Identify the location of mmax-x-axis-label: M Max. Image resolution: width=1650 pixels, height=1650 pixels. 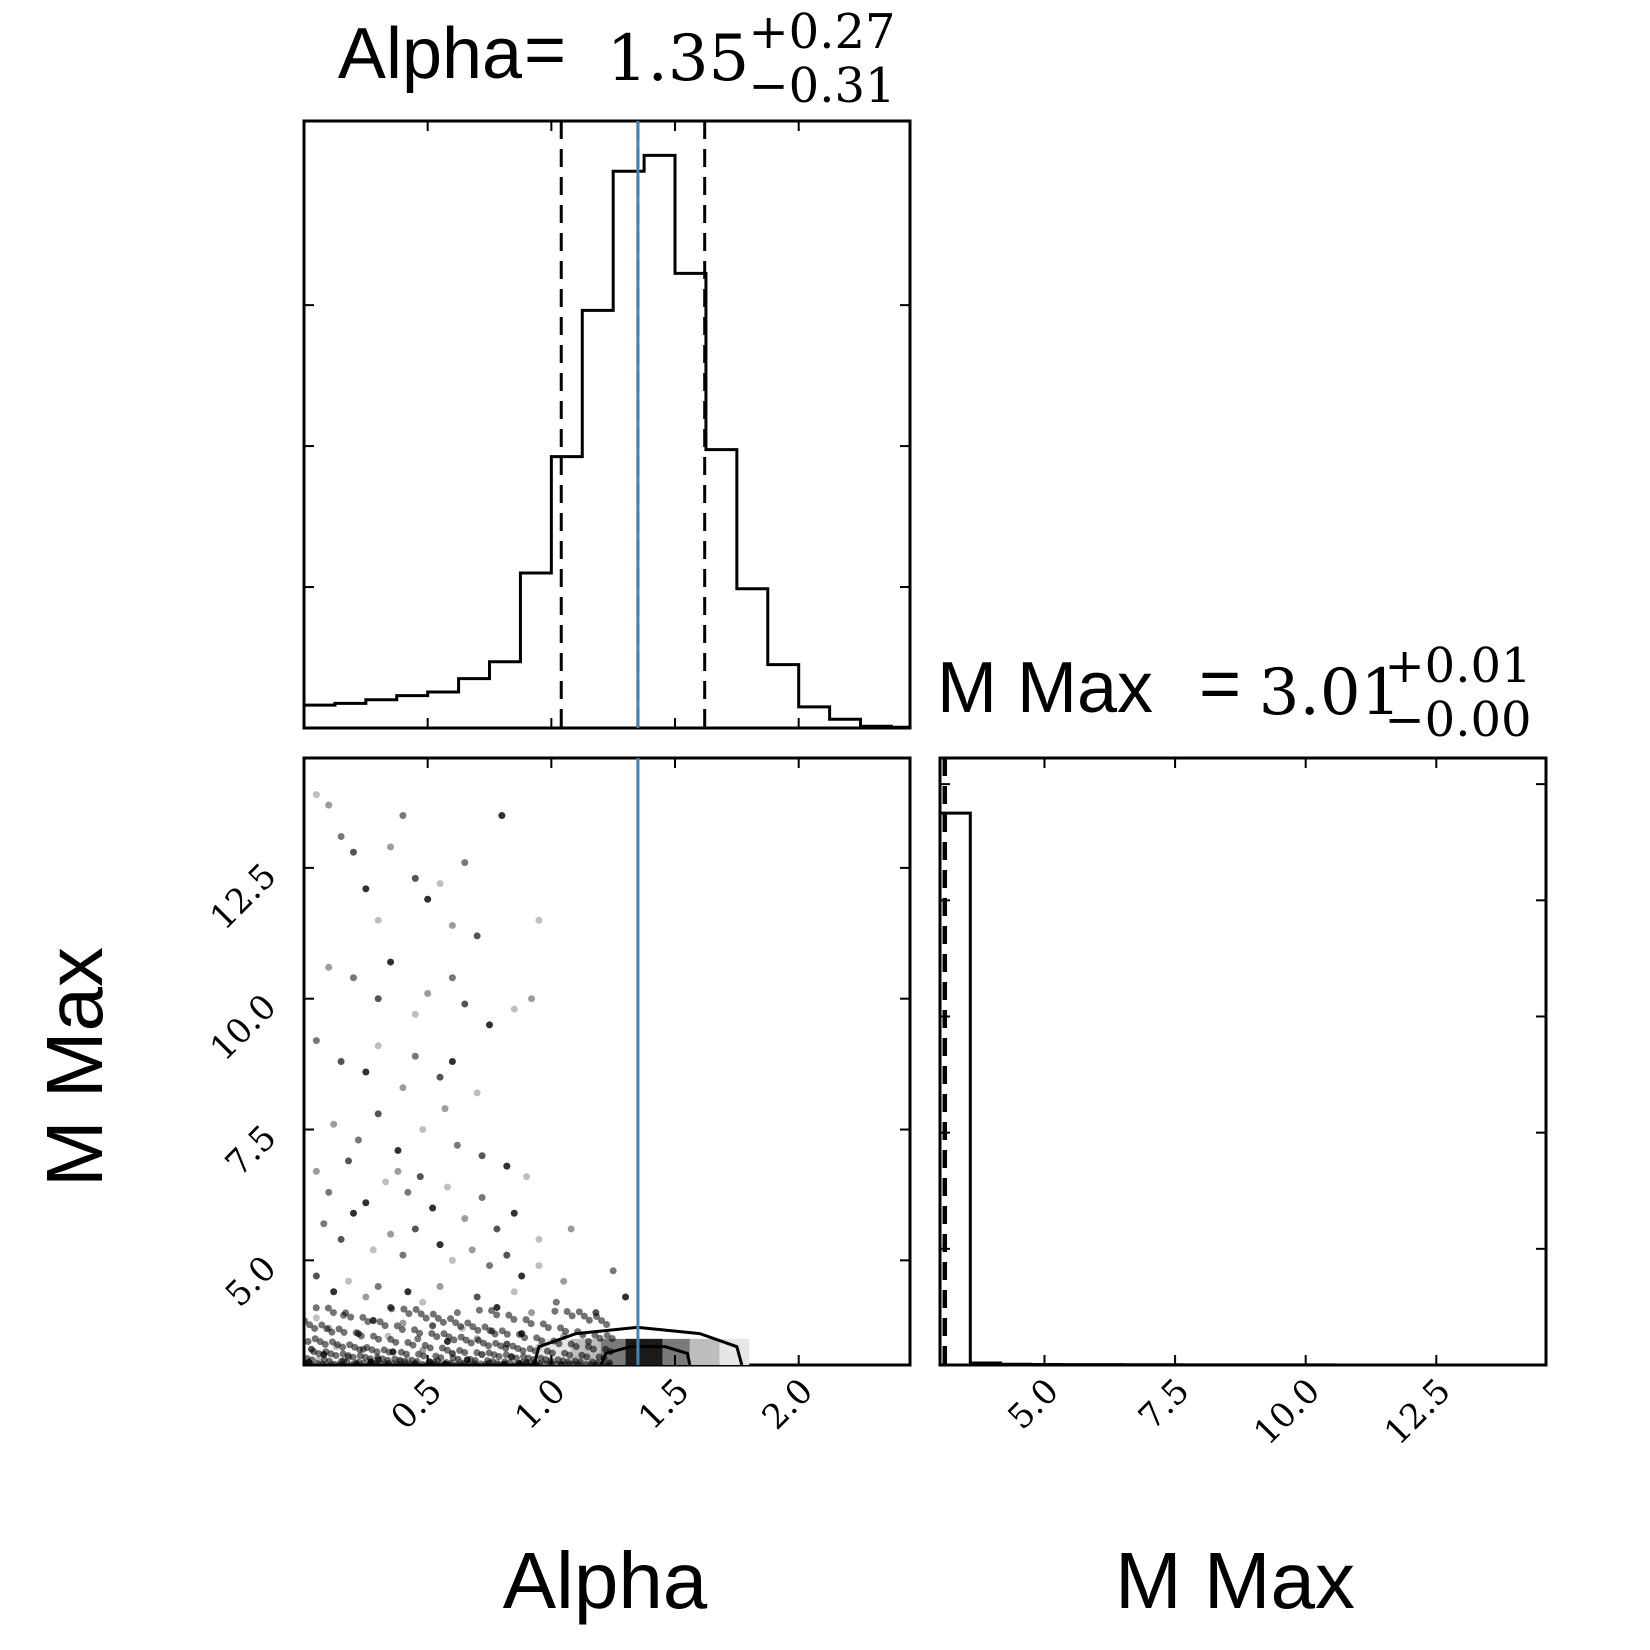
(1235, 1580).